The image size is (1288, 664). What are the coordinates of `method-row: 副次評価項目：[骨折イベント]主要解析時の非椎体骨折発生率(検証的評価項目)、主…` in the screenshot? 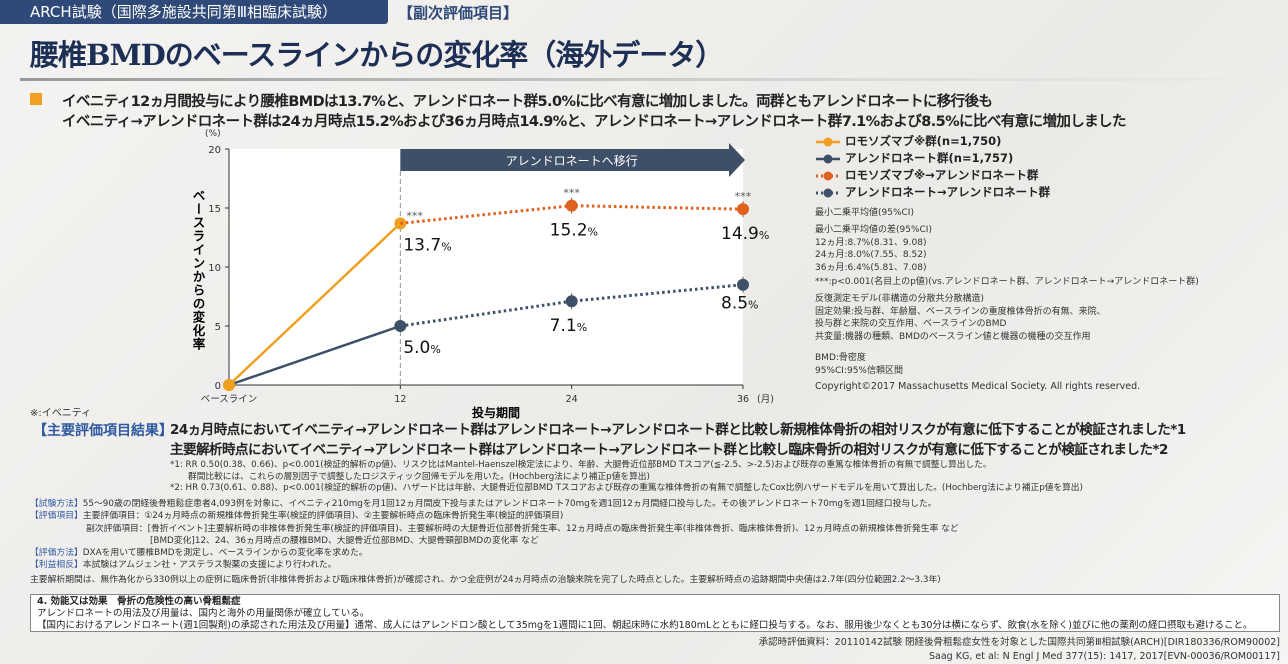 It's located at (522, 528).